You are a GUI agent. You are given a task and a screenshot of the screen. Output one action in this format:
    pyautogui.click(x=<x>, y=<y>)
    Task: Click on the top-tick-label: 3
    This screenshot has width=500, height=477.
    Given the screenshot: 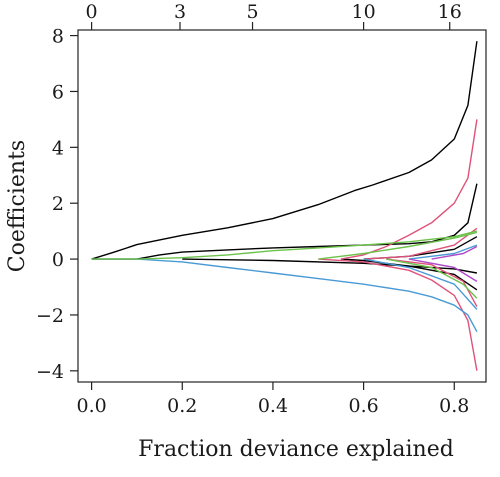 What is the action you would take?
    pyautogui.click(x=180, y=12)
    